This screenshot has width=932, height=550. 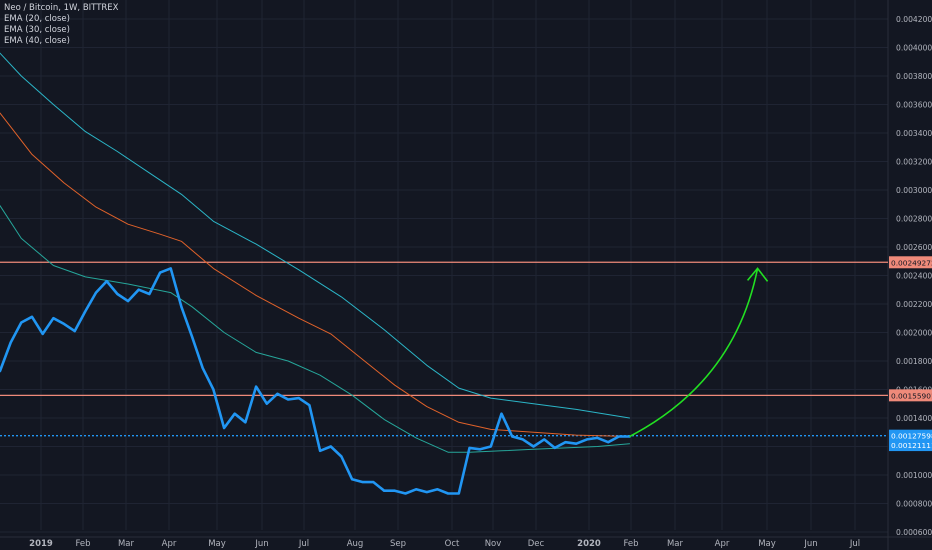 What do you see at coordinates (914, 19) in the screenshot?
I see `y-tick-label: 0.00420000` at bounding box center [914, 19].